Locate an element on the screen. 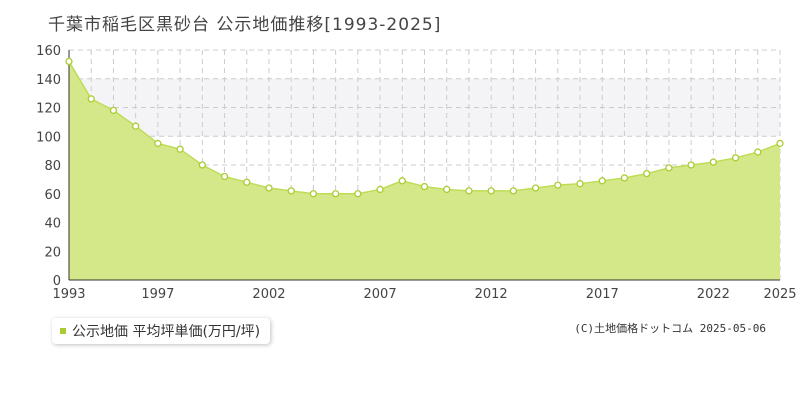 The height and width of the screenshot is (400, 800). y-tick-label: 40 is located at coordinates (52, 224).